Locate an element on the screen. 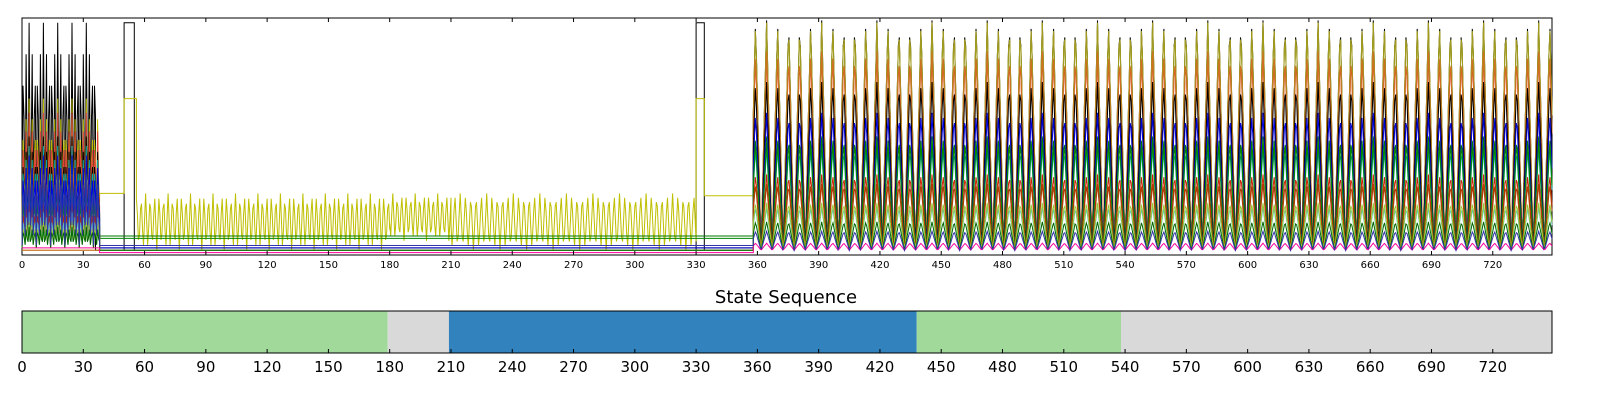 The image size is (1600, 400). top-xtick-label: 570 is located at coordinates (1186, 265).